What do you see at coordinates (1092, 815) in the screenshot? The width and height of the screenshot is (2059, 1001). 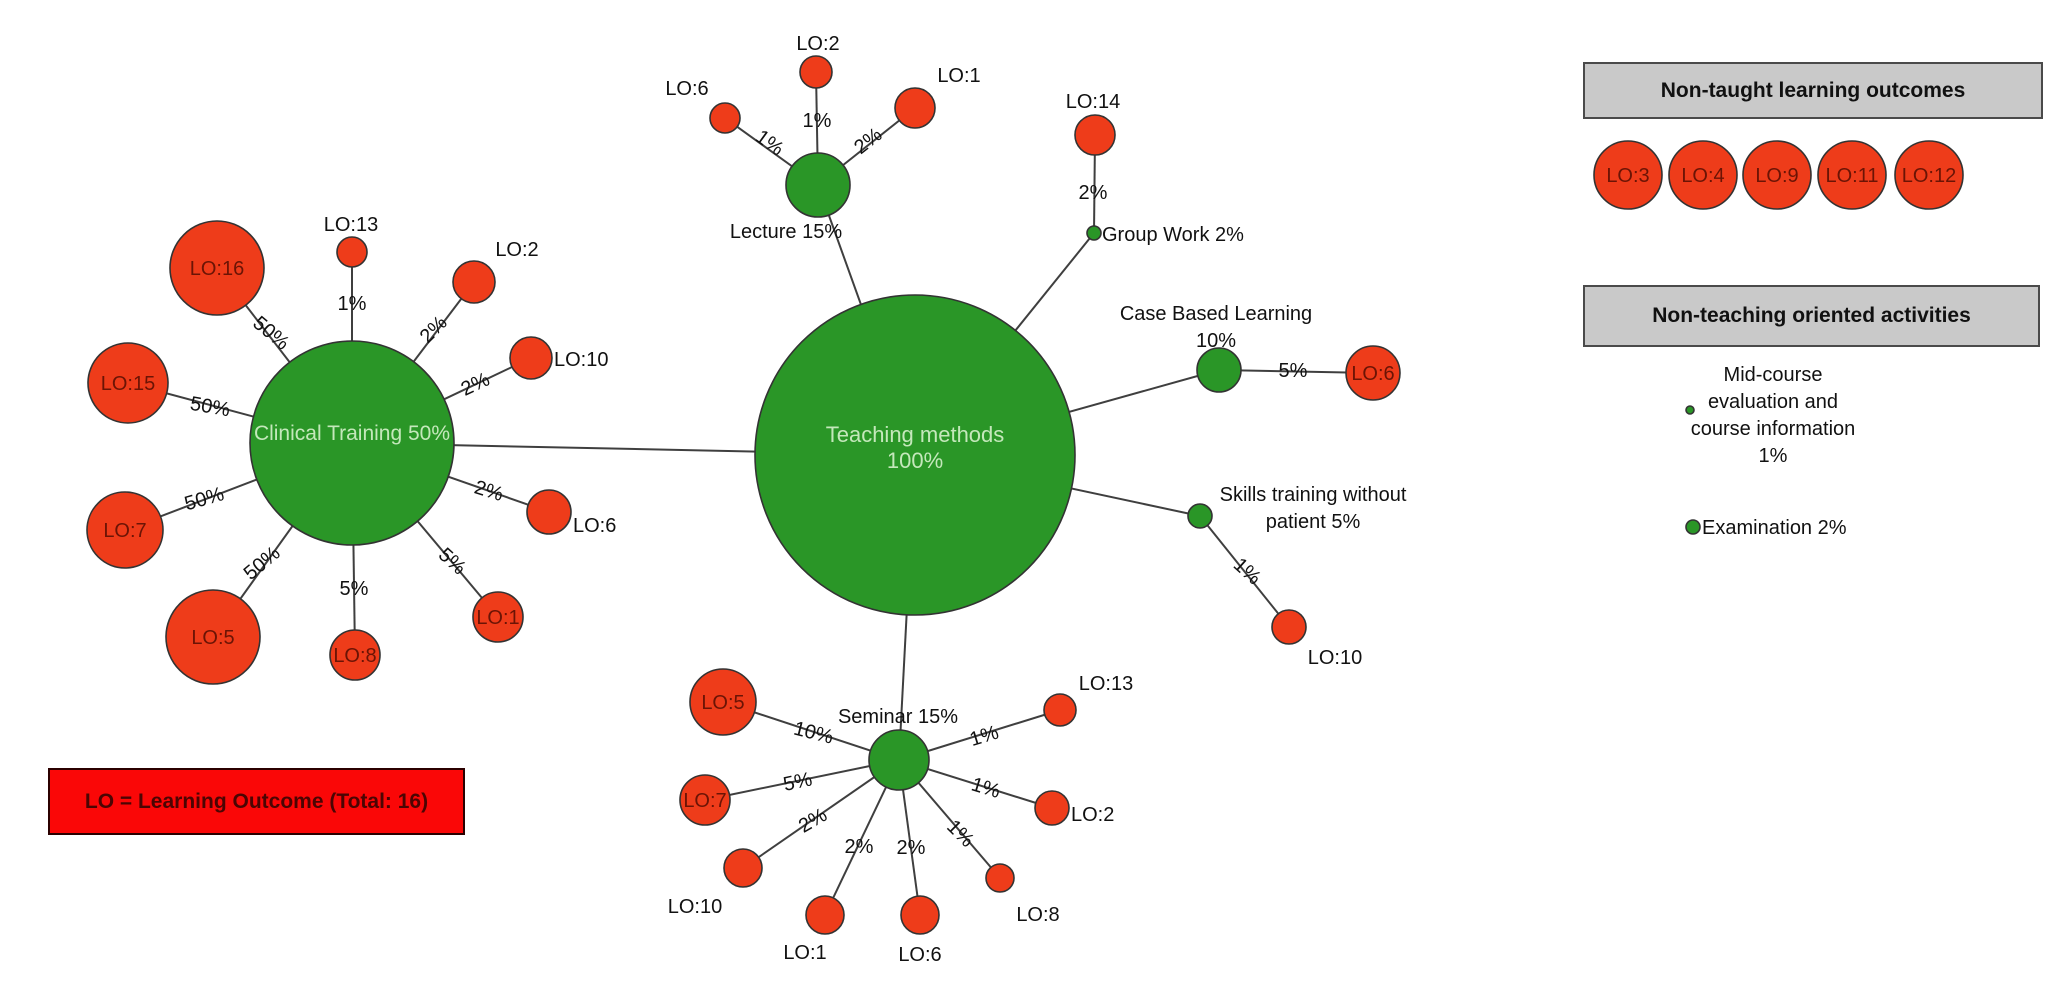 I see `node-label-sem_lo2: LO:2` at bounding box center [1092, 815].